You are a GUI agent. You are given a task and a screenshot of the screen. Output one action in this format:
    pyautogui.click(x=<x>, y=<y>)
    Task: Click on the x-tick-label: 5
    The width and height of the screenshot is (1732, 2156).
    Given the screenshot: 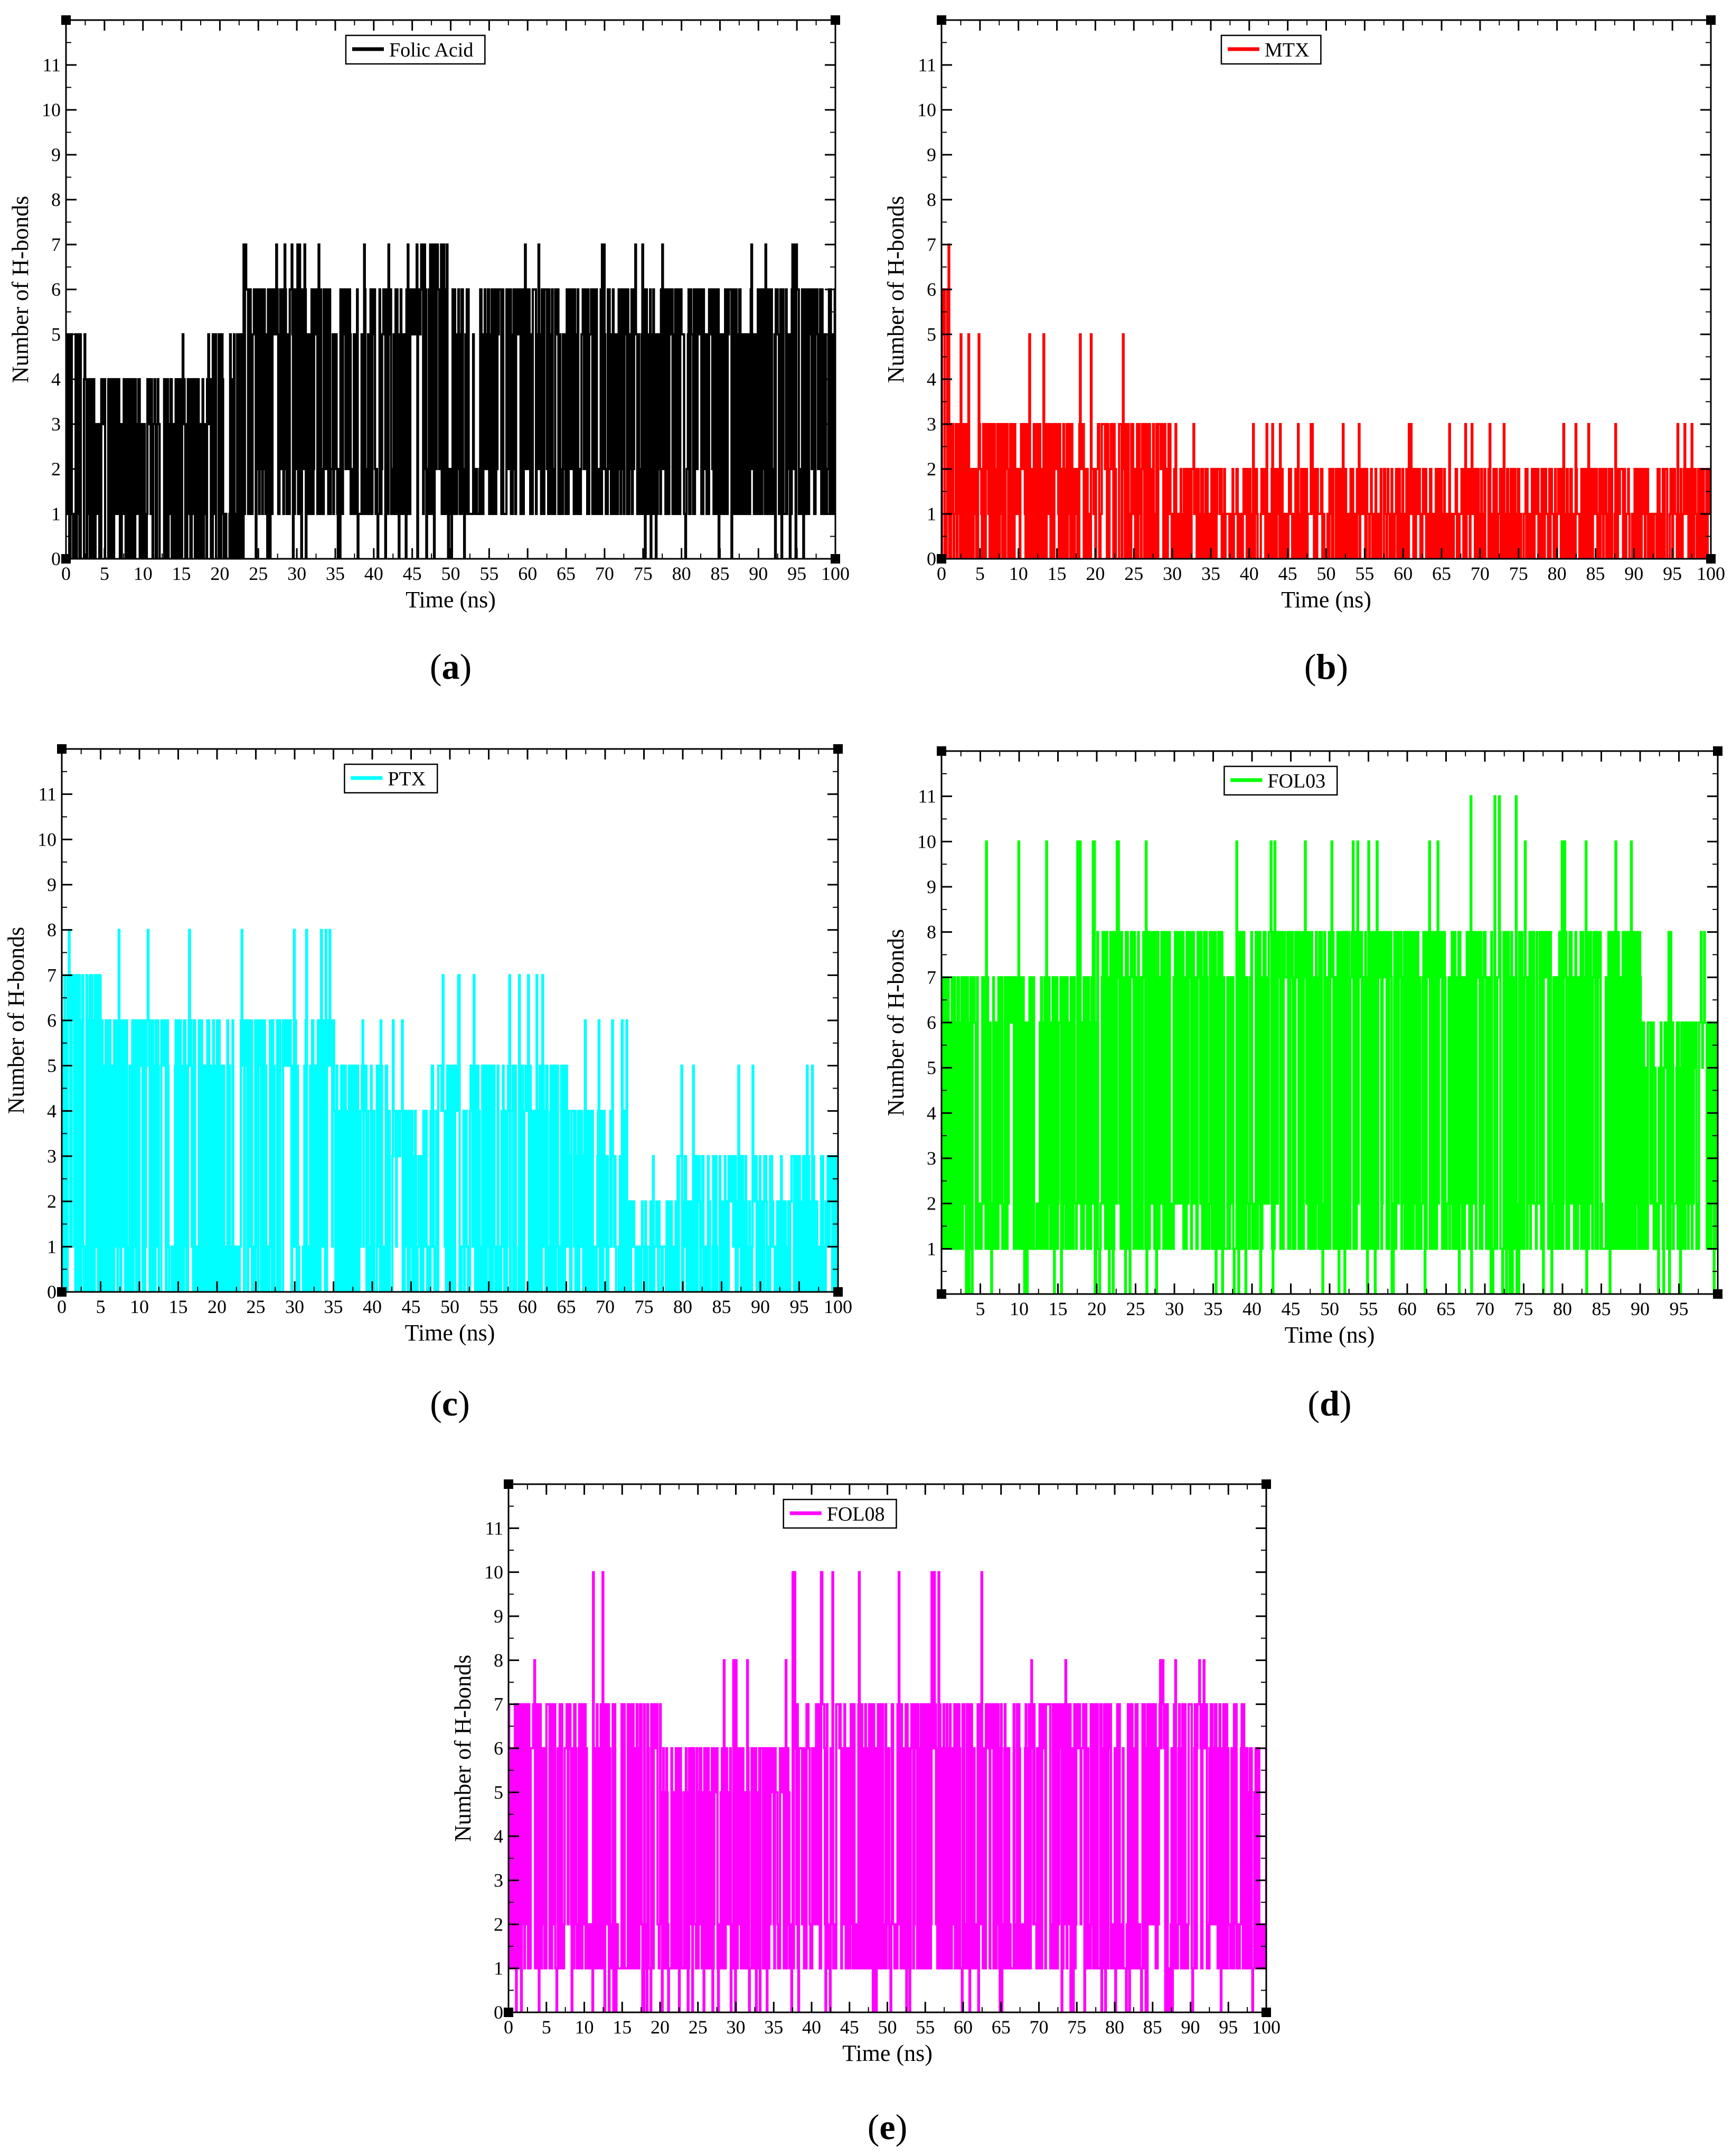 What is the action you would take?
    pyautogui.click(x=101, y=1306)
    